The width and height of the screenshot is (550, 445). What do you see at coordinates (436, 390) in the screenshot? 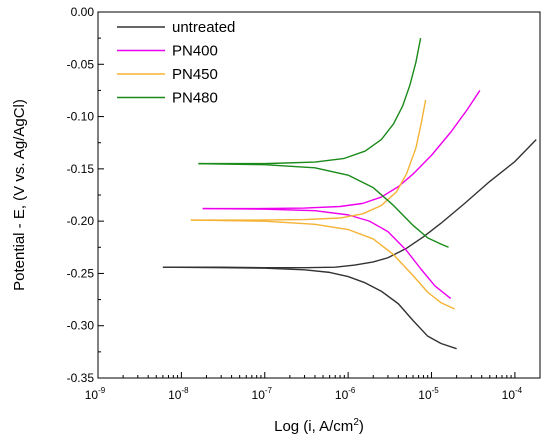
I see `x-tick-exponent: -5` at bounding box center [436, 390].